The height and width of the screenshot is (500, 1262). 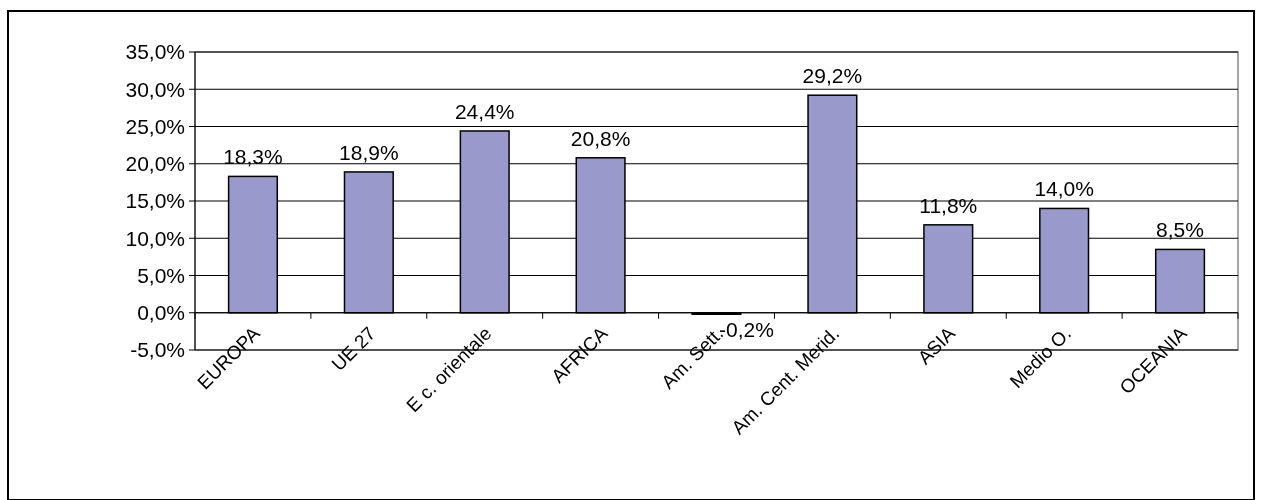 I want to click on y-tick-label: 35,0%, so click(x=155, y=52).